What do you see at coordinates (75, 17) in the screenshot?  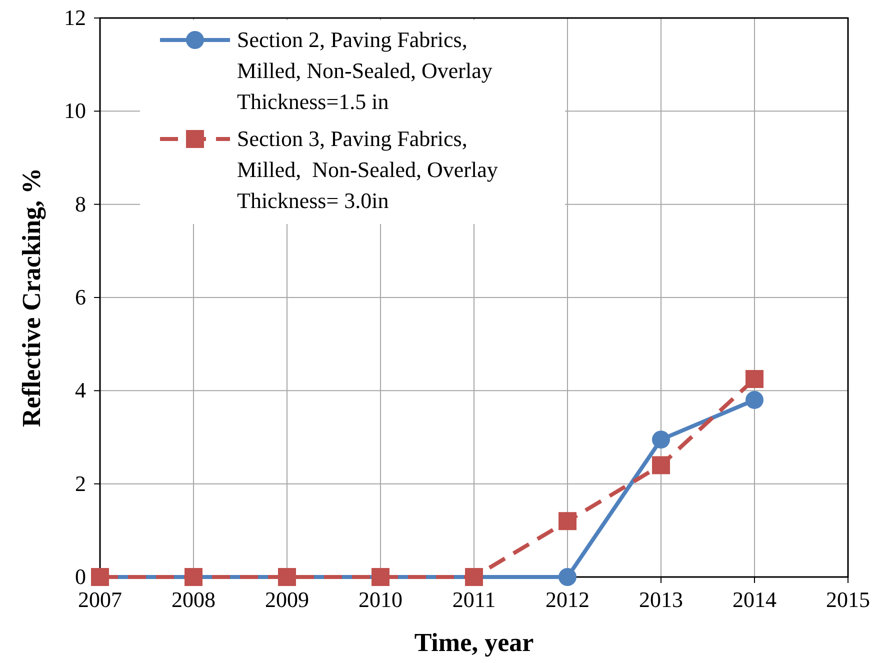 I see `y-tick-label: 12` at bounding box center [75, 17].